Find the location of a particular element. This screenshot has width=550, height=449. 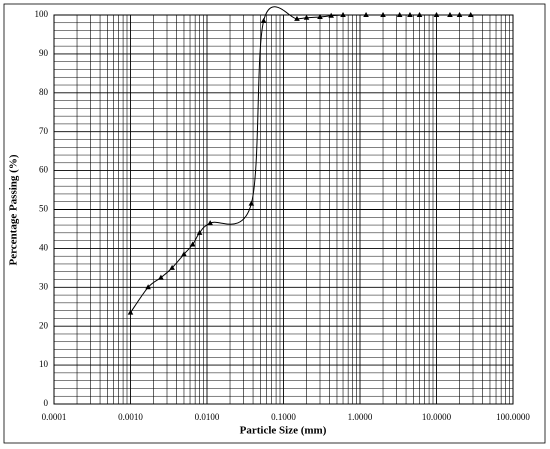

y-tick-label: 30 is located at coordinates (44, 286).